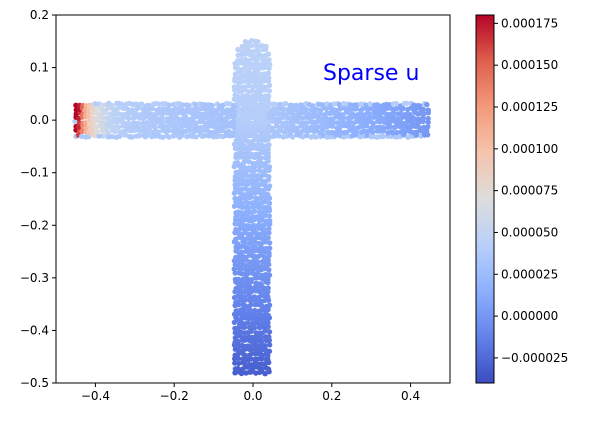 The width and height of the screenshot is (590, 422). What do you see at coordinates (34, 173) in the screenshot?
I see `y-tick-label: −0.1` at bounding box center [34, 173].